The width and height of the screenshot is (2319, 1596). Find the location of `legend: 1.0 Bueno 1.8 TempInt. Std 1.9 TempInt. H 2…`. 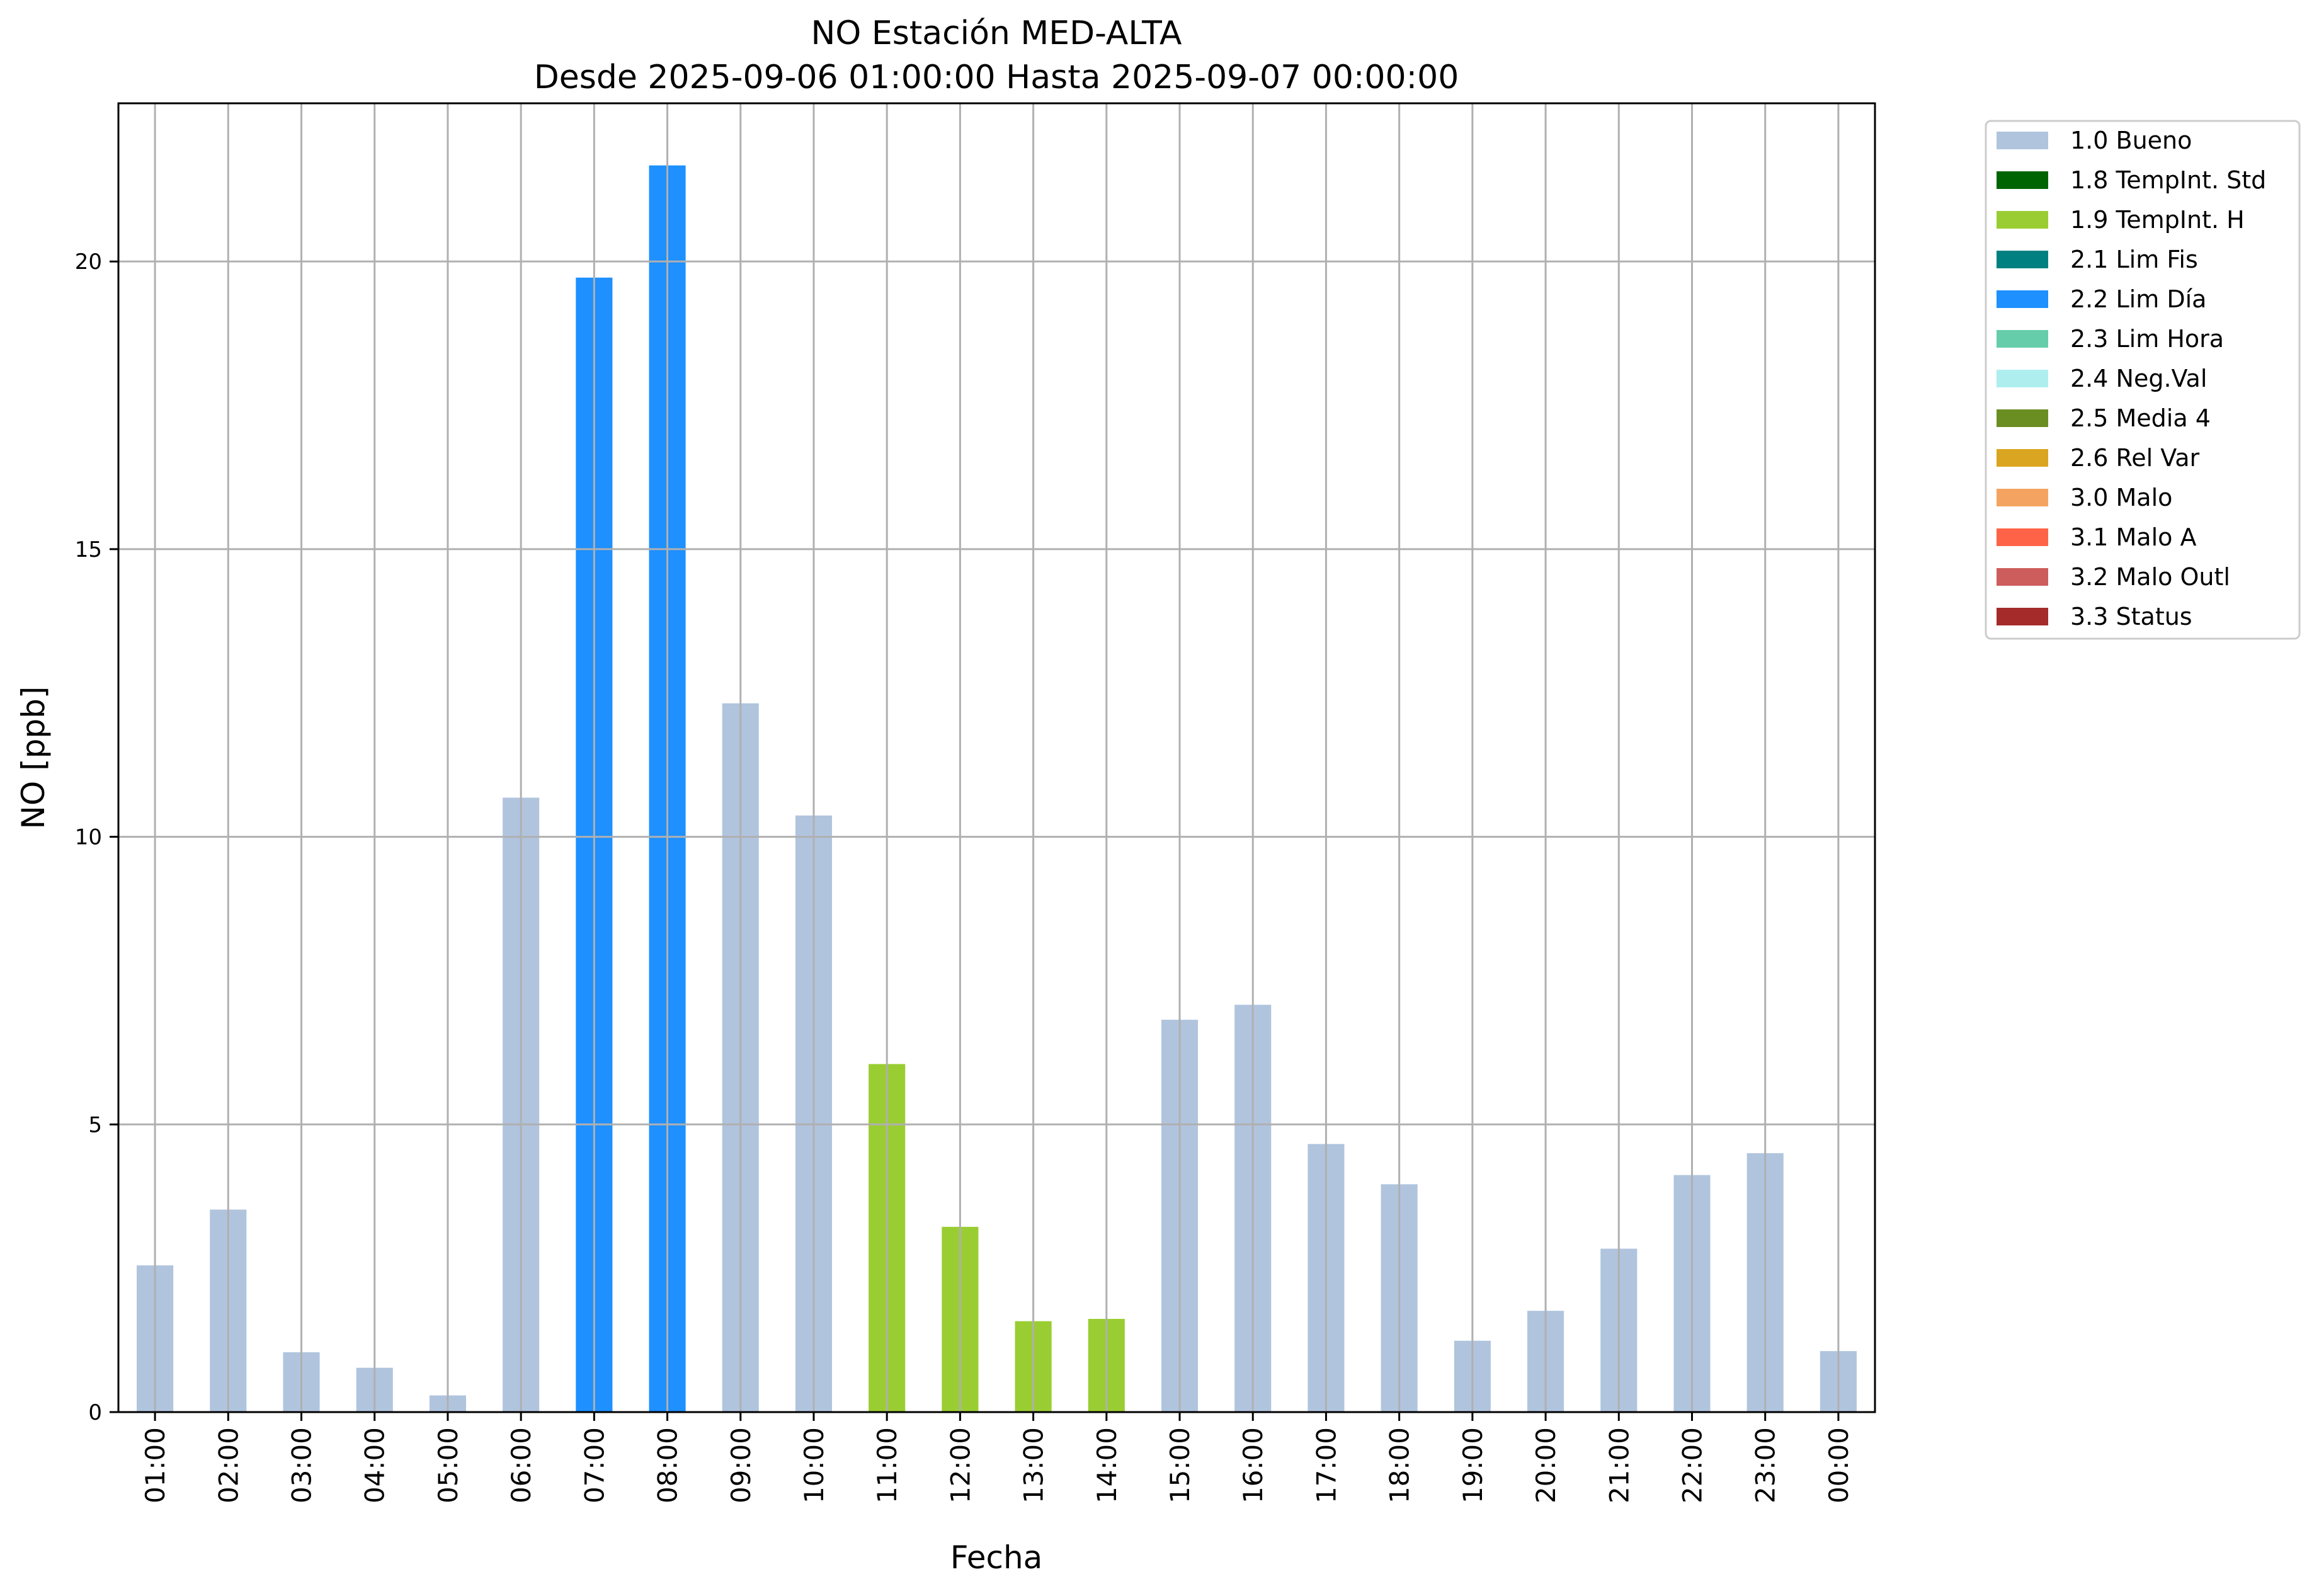

legend: 1.0 Bueno 1.8 TempInt. Std 1.9 TempInt. H 2… is located at coordinates (2143, 380).